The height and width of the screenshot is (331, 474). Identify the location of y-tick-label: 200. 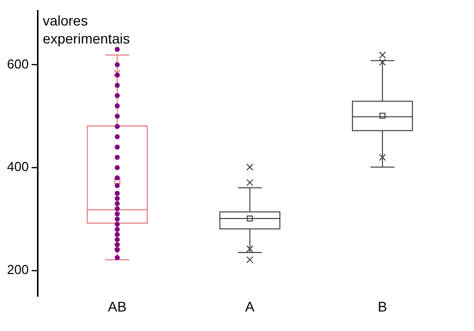
(17, 270).